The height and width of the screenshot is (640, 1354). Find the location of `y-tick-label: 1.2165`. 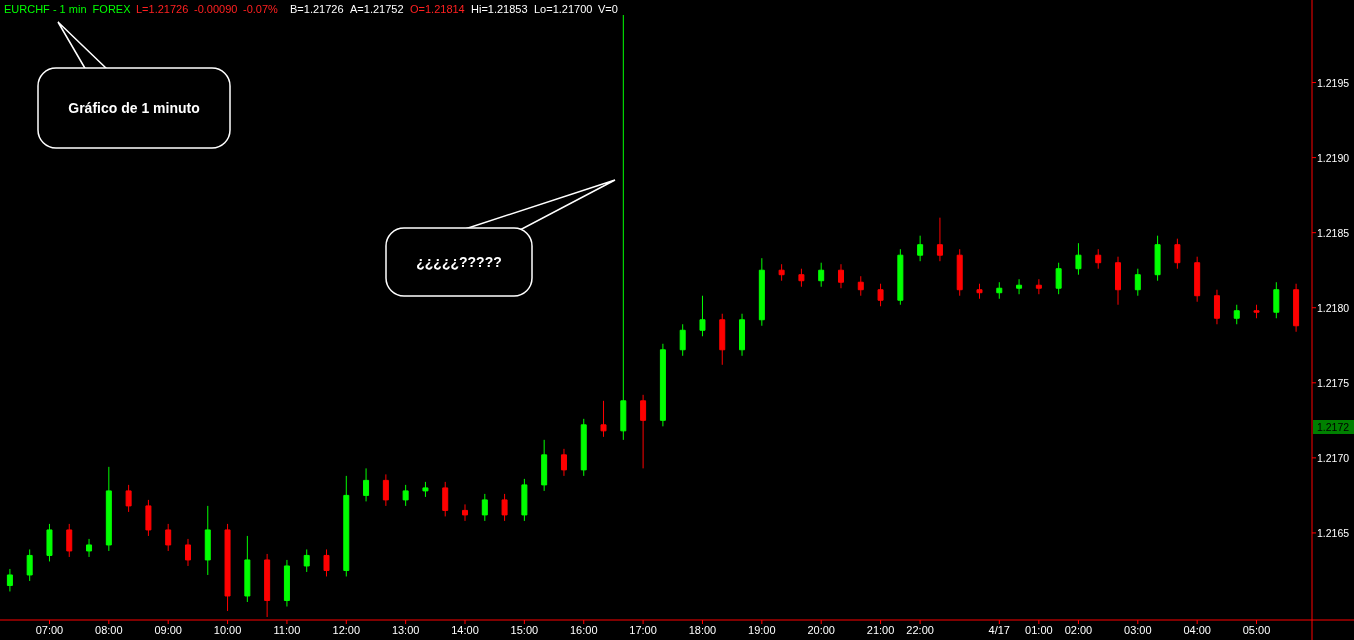

y-tick-label: 1.2165 is located at coordinates (1333, 532).